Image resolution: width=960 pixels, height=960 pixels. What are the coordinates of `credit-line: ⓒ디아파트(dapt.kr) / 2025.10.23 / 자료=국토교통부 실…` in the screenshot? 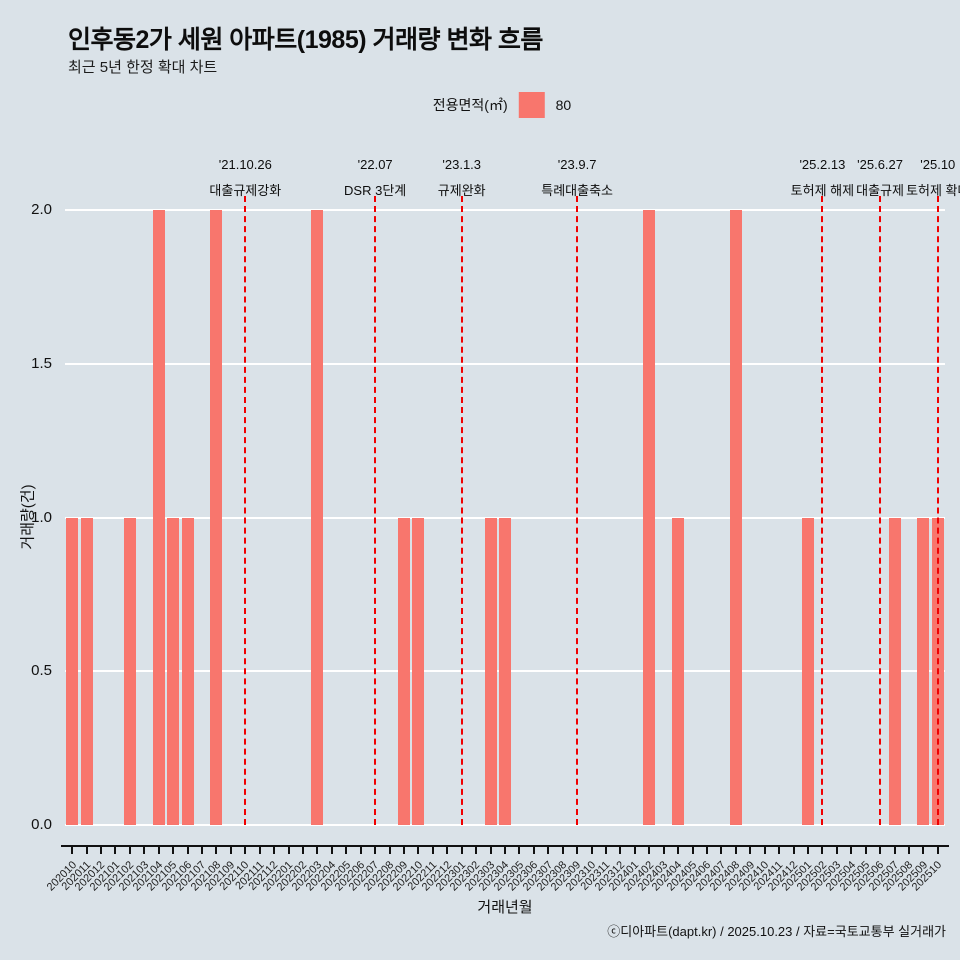 It's located at (776, 931).